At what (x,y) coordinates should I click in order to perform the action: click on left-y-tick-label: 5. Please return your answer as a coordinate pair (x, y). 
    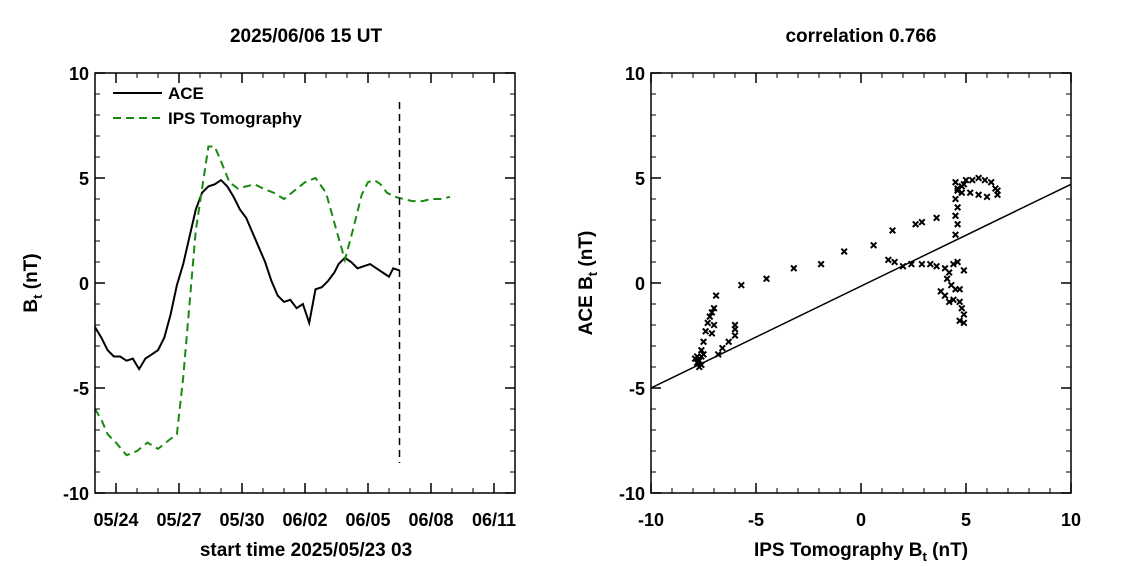
    Looking at the image, I should click on (84, 179).